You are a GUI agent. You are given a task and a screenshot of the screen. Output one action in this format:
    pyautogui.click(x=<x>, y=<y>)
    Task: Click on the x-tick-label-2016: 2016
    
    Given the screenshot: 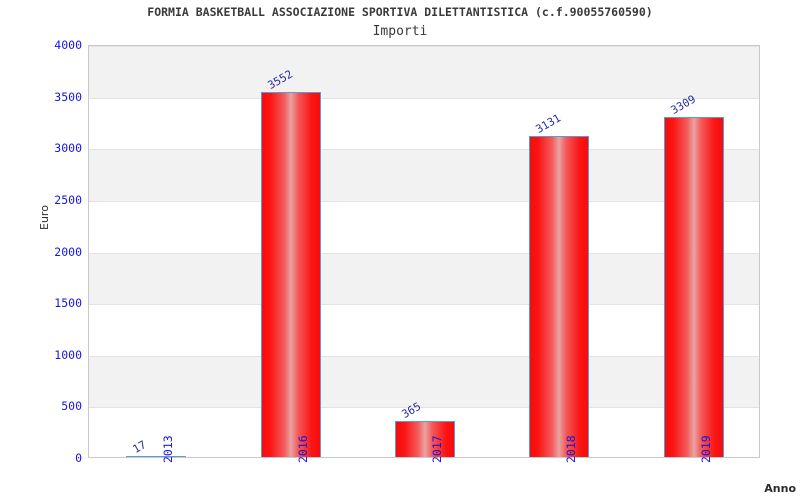 What is the action you would take?
    pyautogui.click(x=302, y=449)
    